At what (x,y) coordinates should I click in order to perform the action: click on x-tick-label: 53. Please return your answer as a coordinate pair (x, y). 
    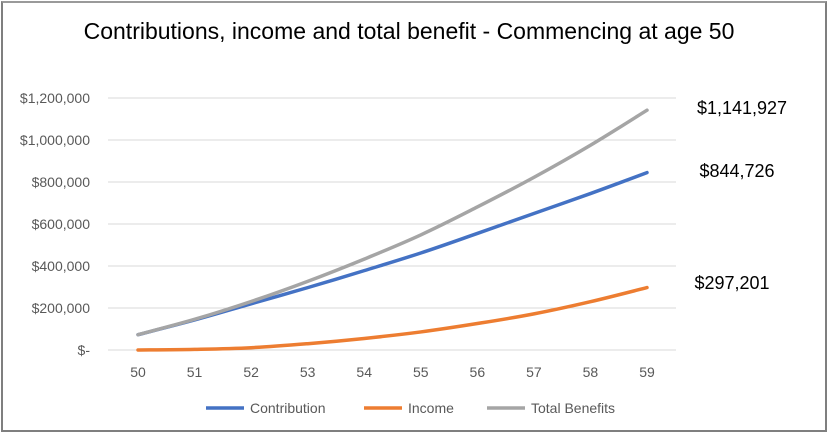
    Looking at the image, I should click on (308, 372).